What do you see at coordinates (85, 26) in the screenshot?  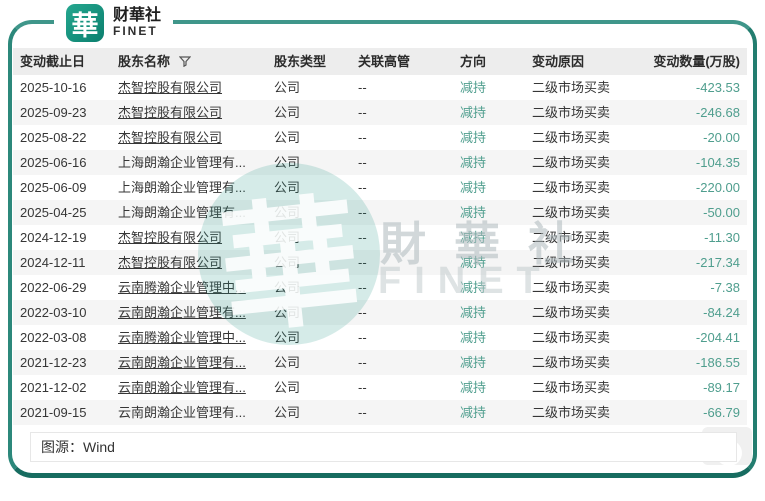 I see `logo-glyph: 華` at bounding box center [85, 26].